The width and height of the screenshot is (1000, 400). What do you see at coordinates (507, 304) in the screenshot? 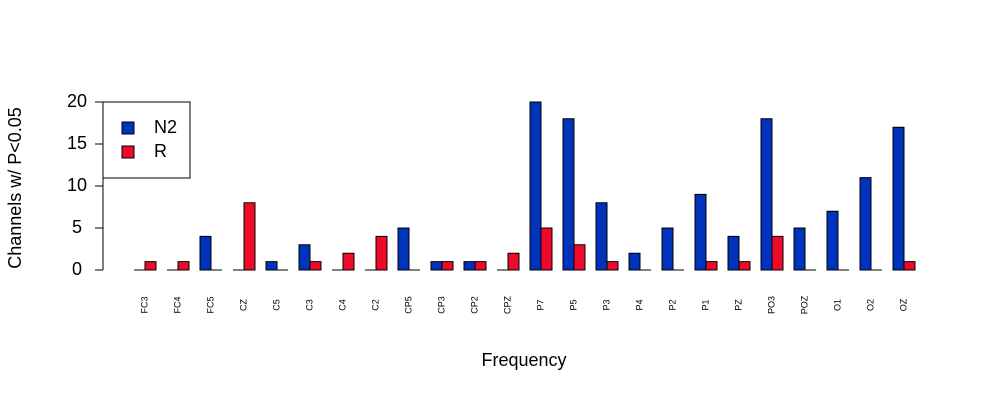
I see `x-tick-label: CPZ` at bounding box center [507, 304].